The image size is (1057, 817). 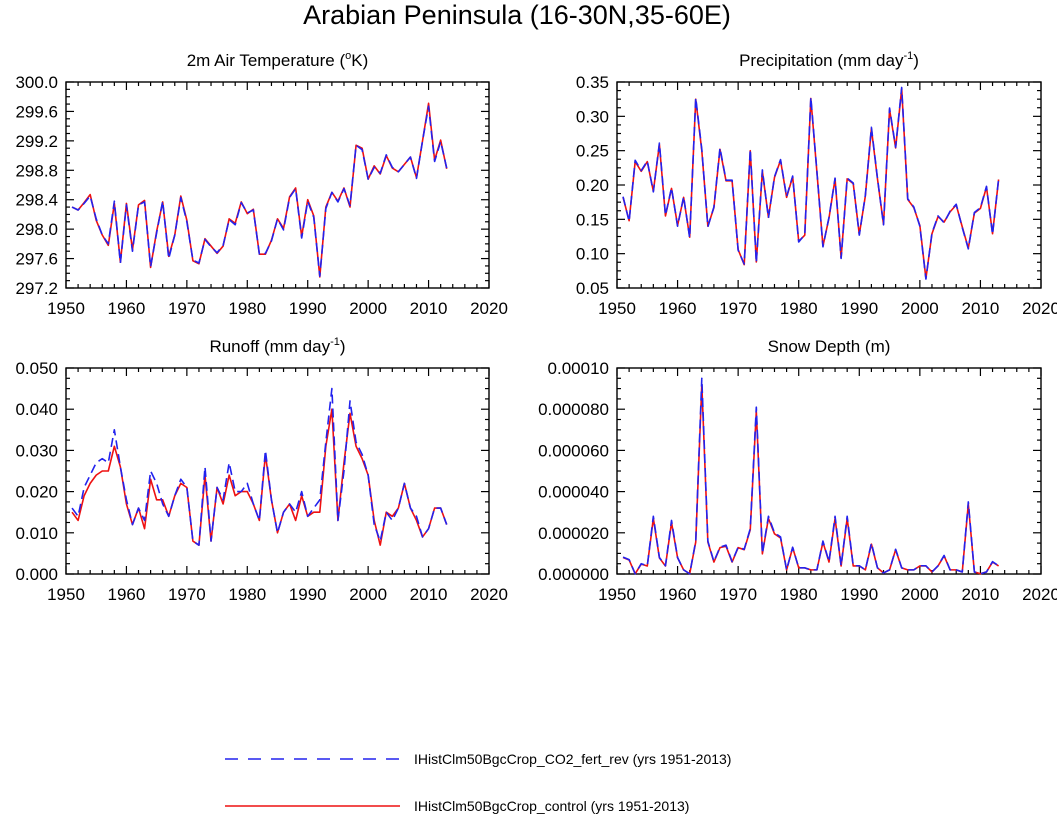 What do you see at coordinates (259, 191) in the screenshot?
I see `air-temperature-series-co2-fert-rev` at bounding box center [259, 191].